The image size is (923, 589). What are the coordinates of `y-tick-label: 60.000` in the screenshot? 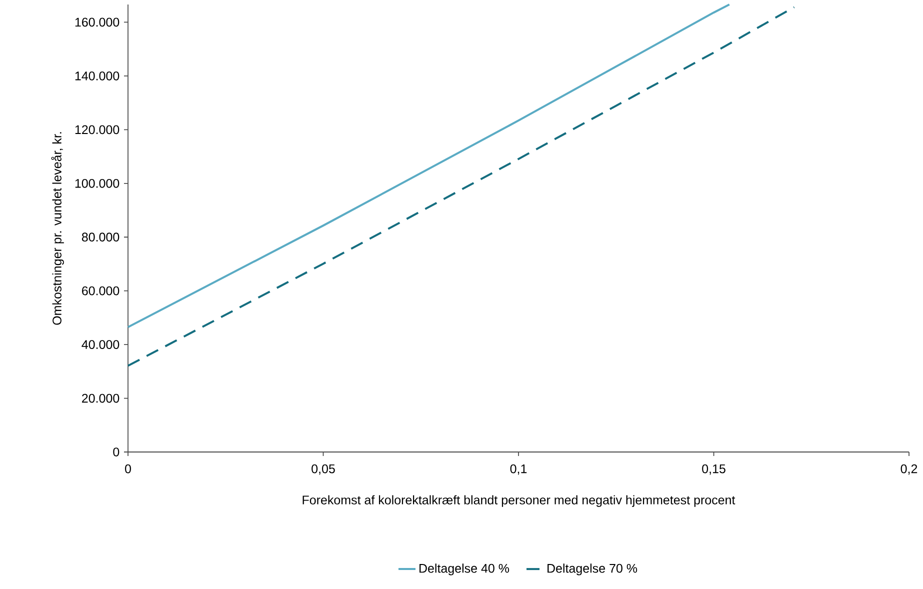 It's located at (101, 291).